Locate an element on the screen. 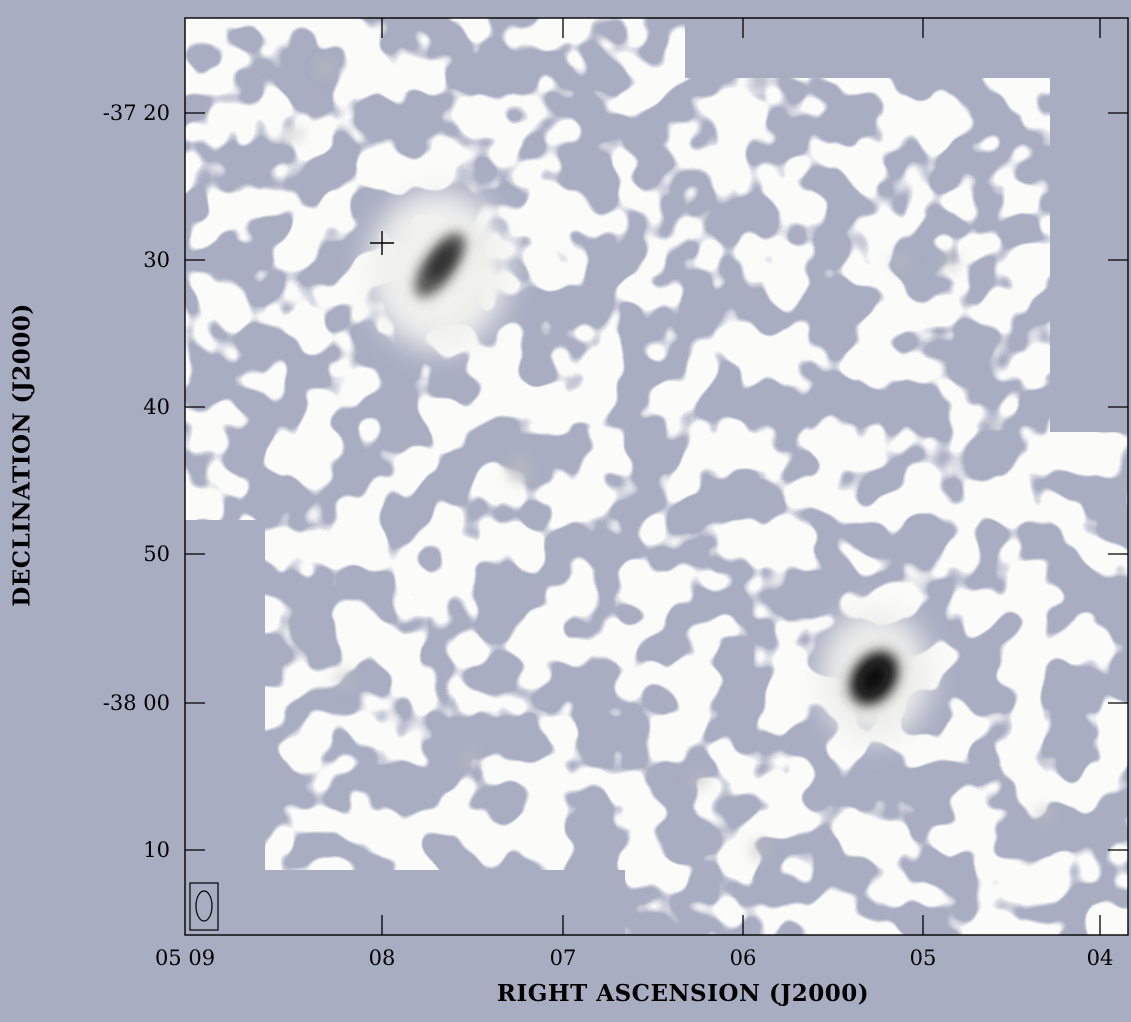 The width and height of the screenshot is (1131, 1022). extended-source-north is located at coordinates (438, 270).